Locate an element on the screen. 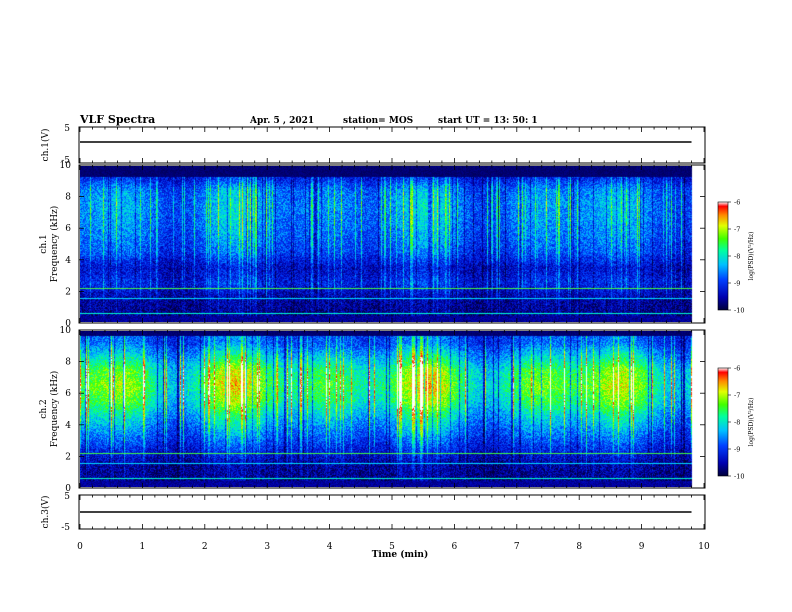 This screenshot has height=612, width=792. ch1-colorbar-gradient is located at coordinates (723, 256).